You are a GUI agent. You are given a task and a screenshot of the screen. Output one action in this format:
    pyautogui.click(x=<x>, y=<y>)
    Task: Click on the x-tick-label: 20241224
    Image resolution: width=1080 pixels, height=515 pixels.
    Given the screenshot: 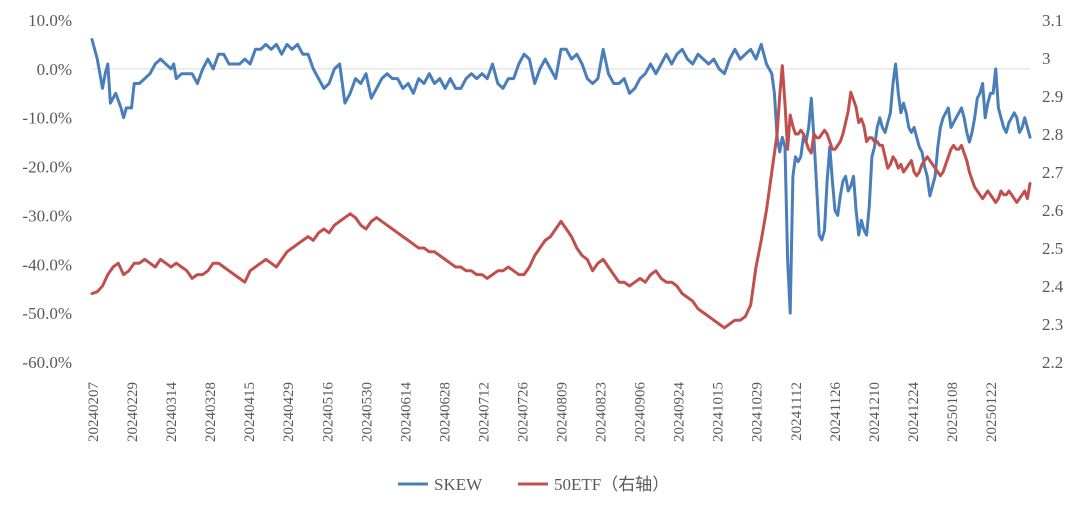 What is the action you would take?
    pyautogui.click(x=914, y=412)
    